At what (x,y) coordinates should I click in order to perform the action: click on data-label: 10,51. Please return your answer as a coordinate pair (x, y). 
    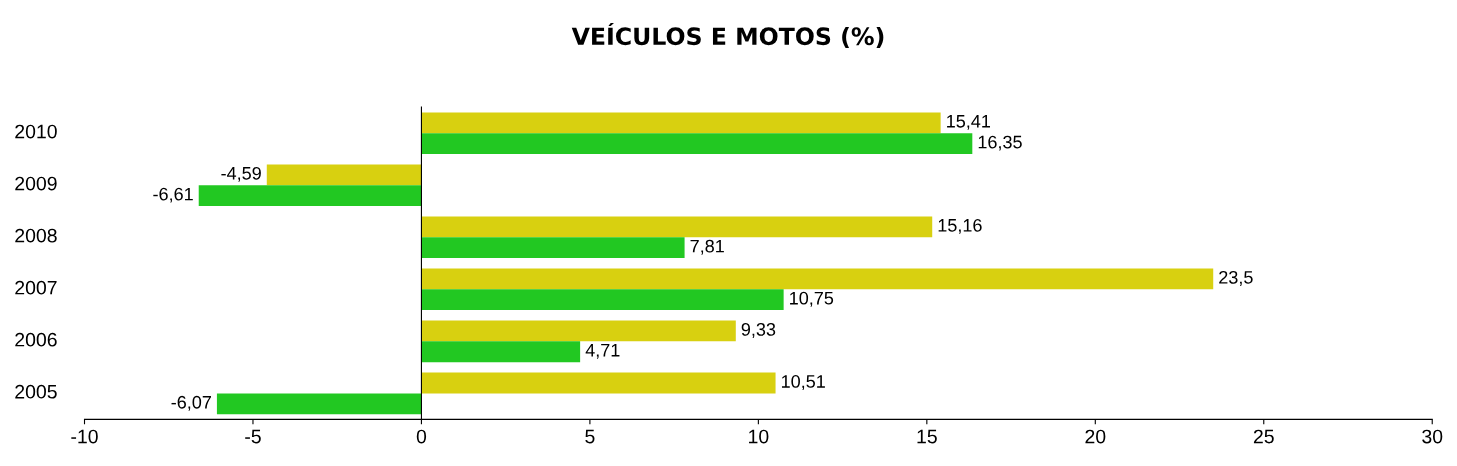
    Looking at the image, I should click on (803, 382).